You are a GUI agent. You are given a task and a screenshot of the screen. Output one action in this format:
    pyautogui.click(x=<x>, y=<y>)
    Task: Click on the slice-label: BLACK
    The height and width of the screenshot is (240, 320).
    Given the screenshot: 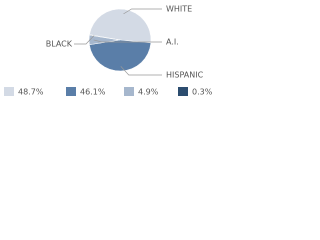 What is the action you would take?
    pyautogui.click(x=59, y=44)
    